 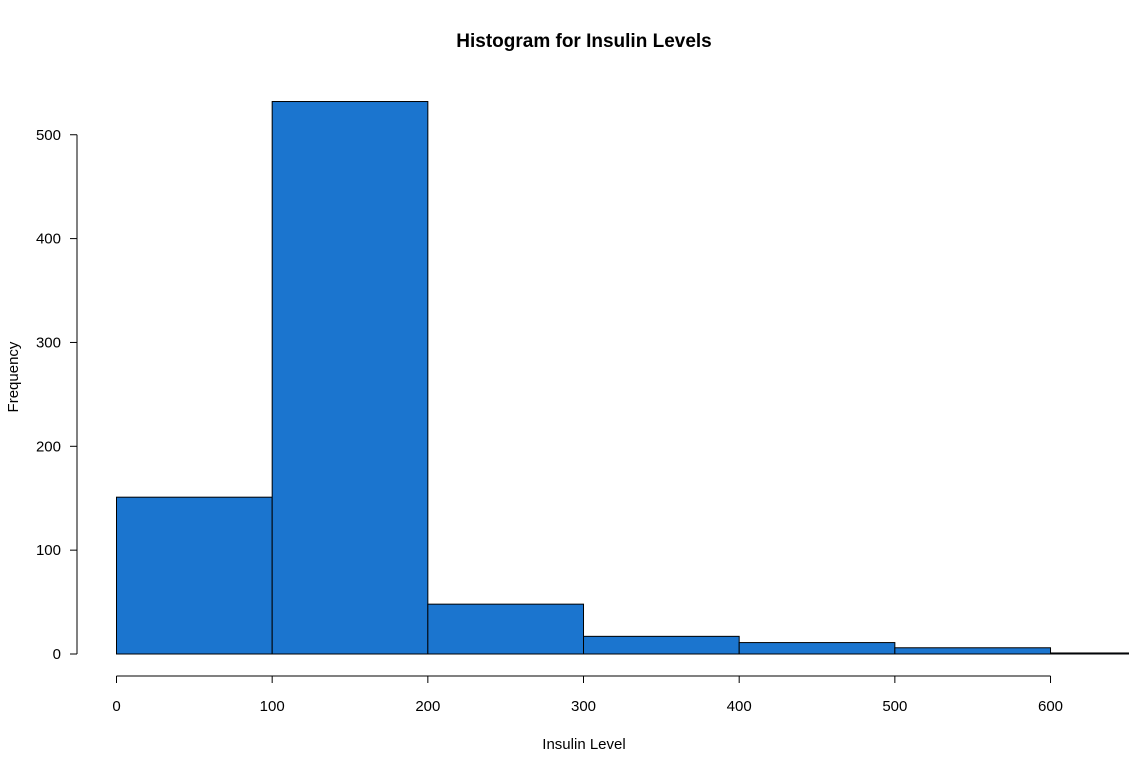 What do you see at coordinates (57, 654) in the screenshot?
I see `y-tick-label: 0` at bounding box center [57, 654].